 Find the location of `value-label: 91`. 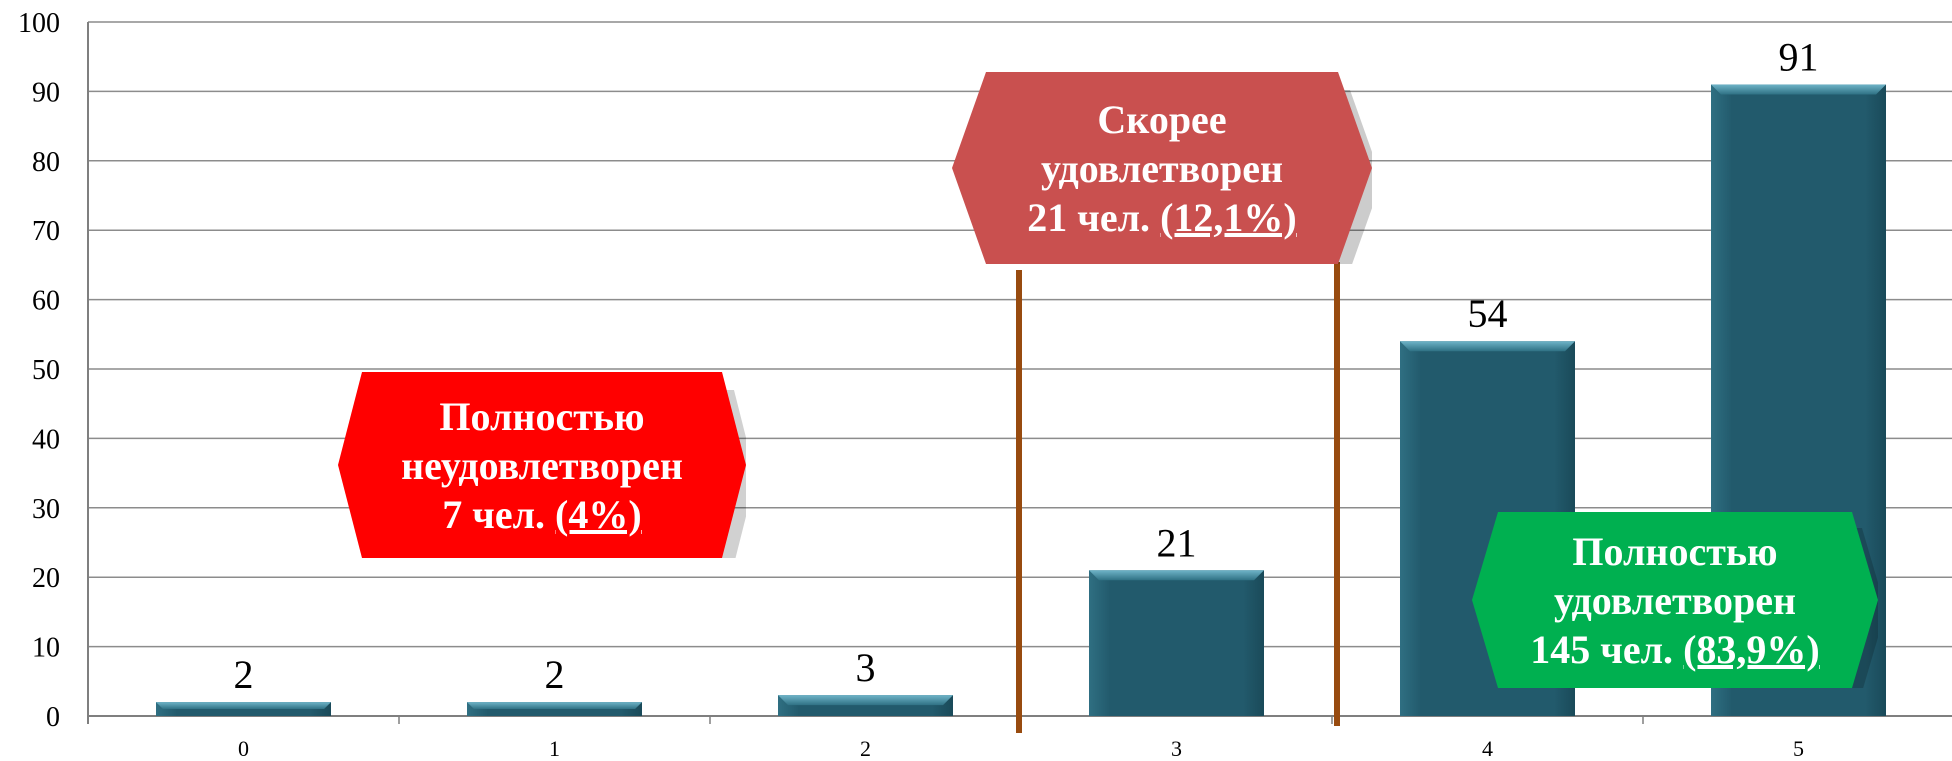

value-label: 91 is located at coordinates (1799, 56).